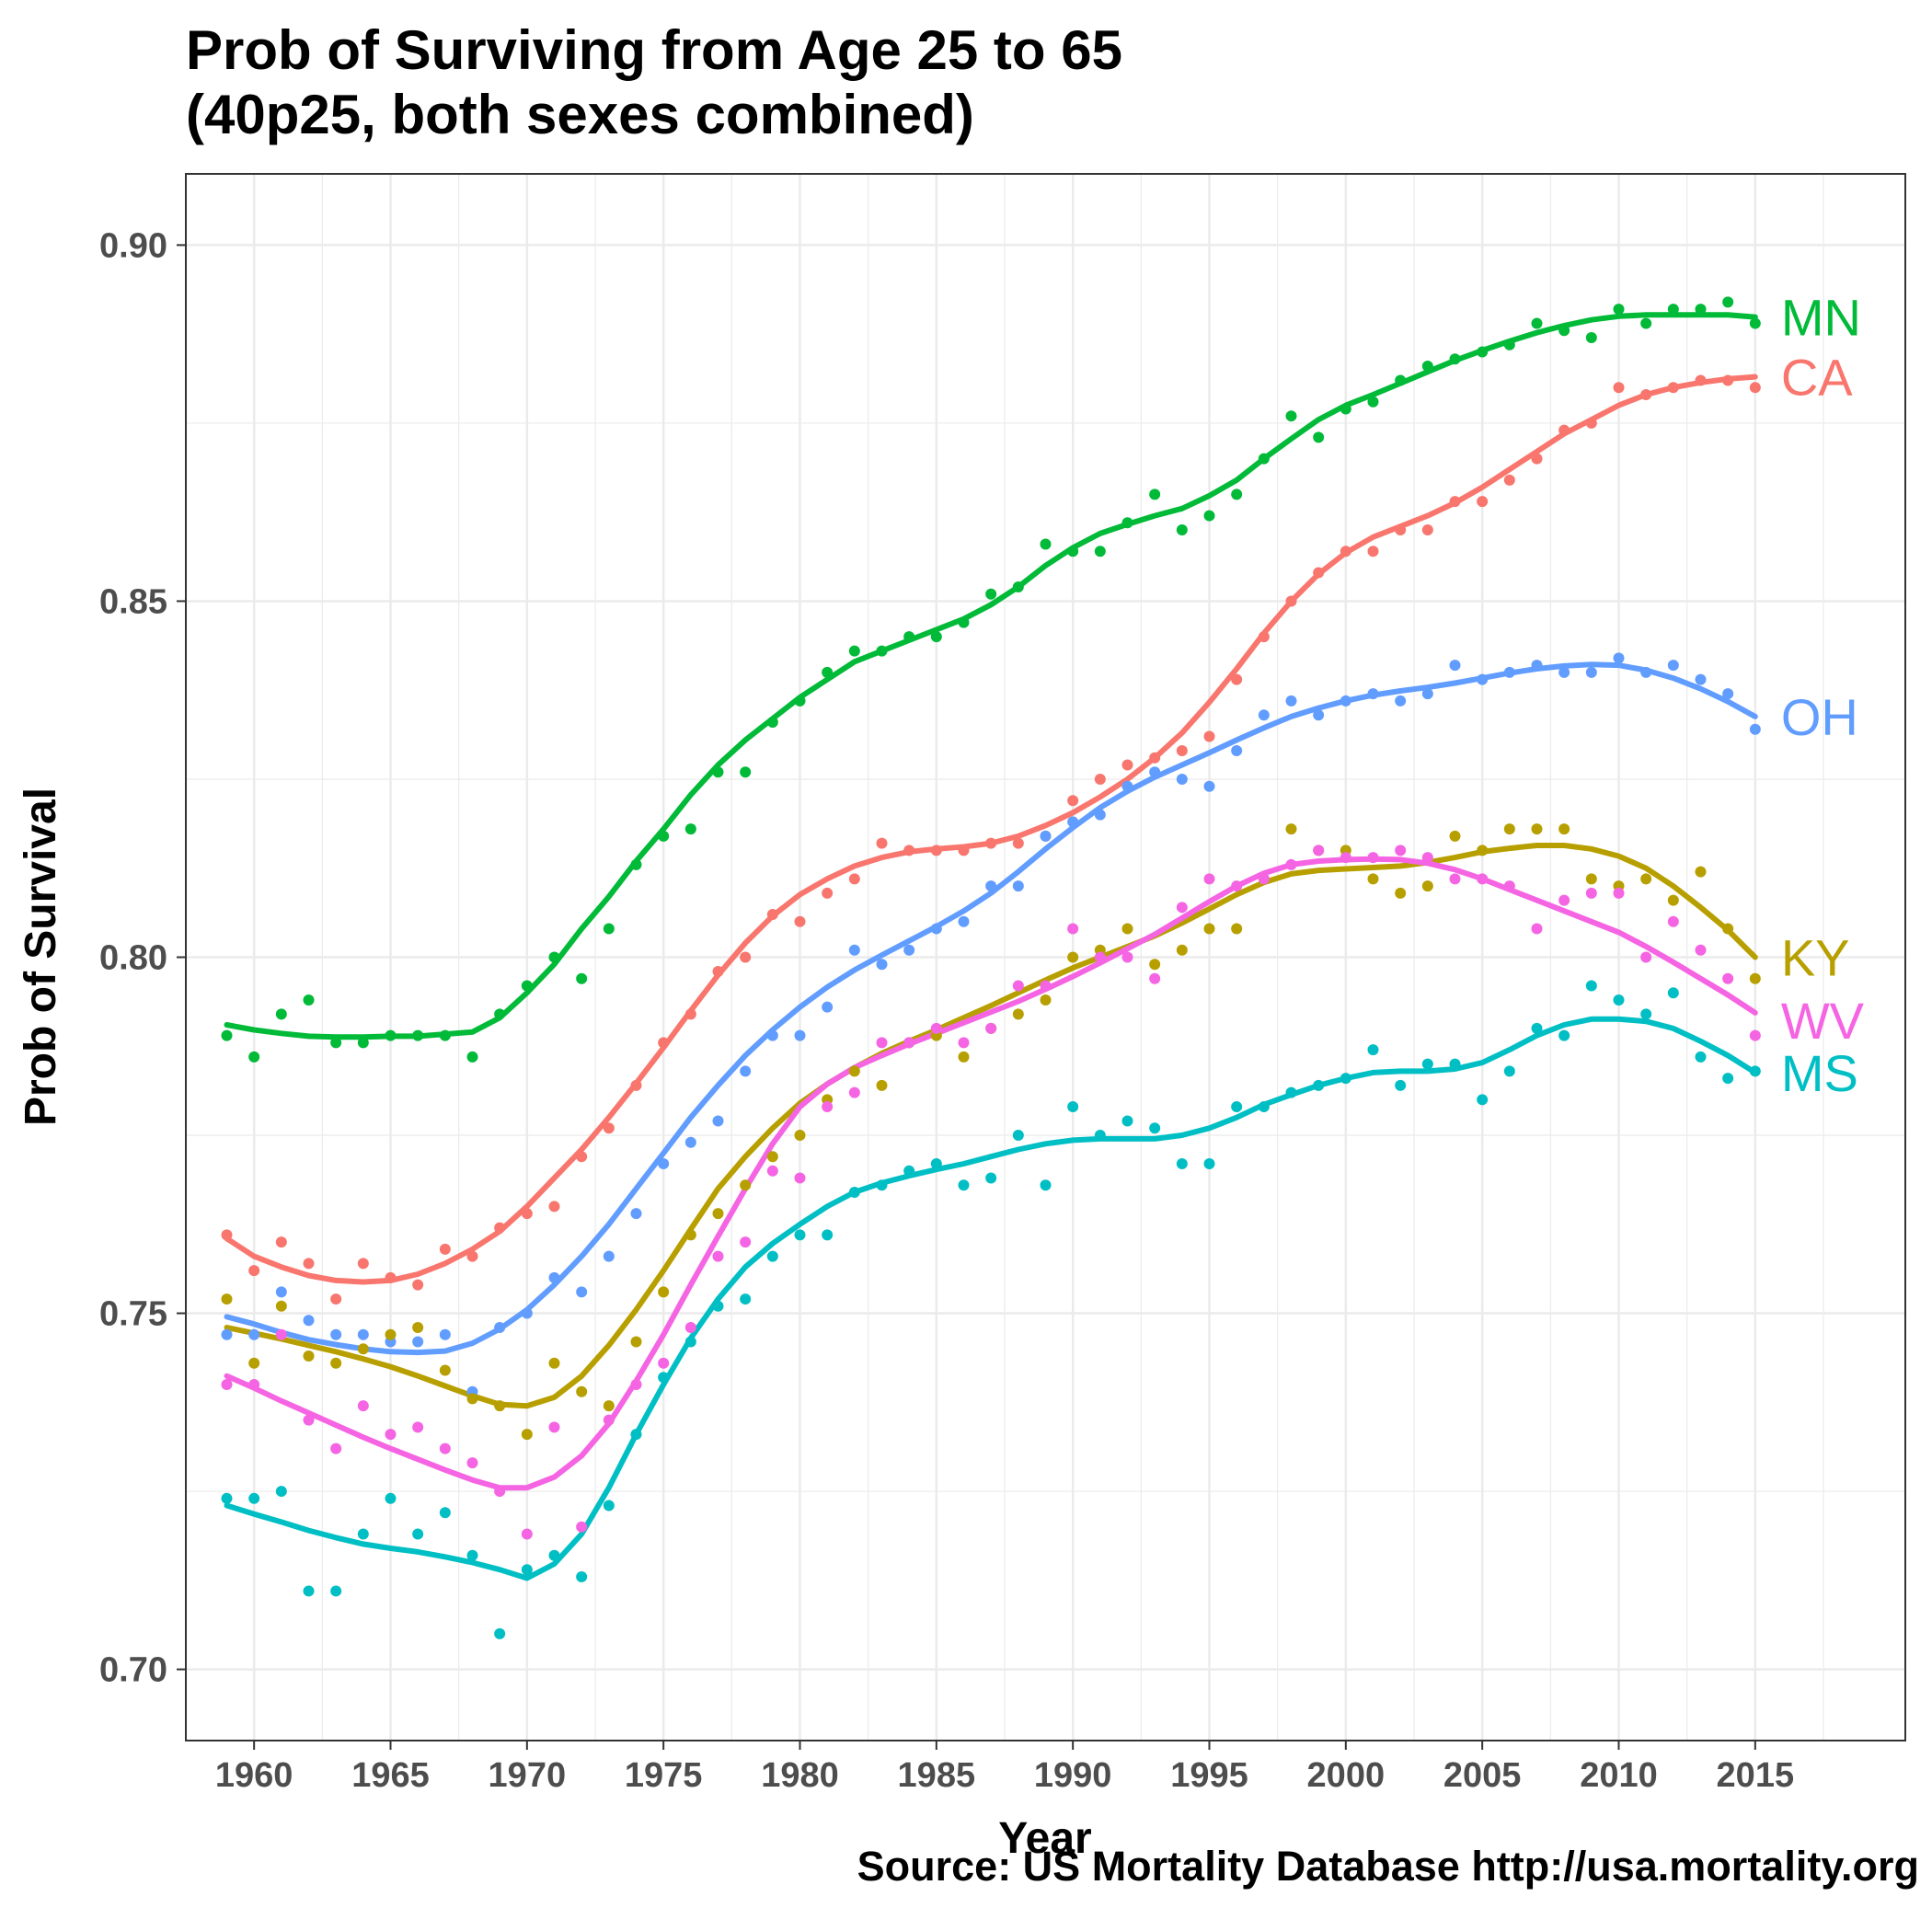 Image resolution: width=1932 pixels, height=1931 pixels. Describe the element at coordinates (664, 1163) in the screenshot. I see `point-oh-1975` at that location.